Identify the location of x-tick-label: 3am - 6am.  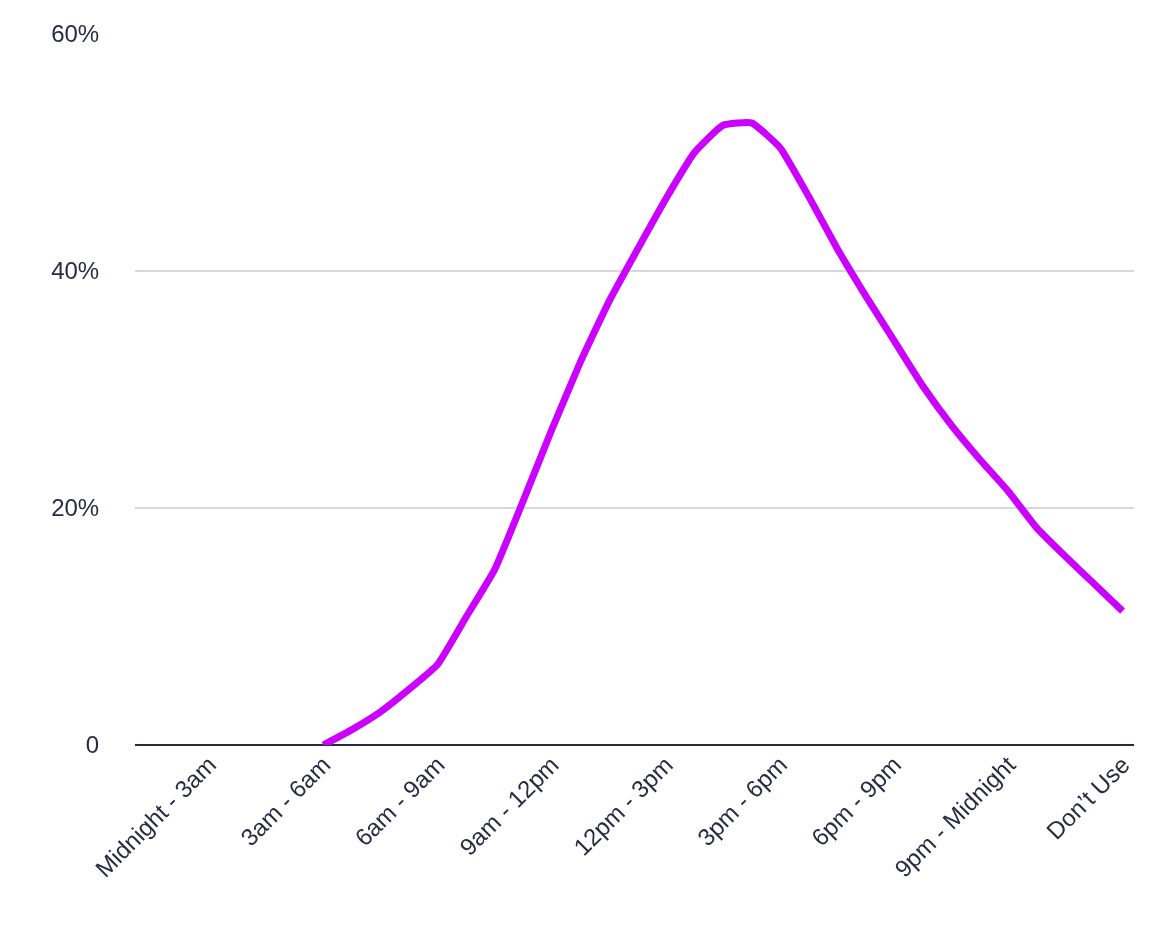
(285, 801).